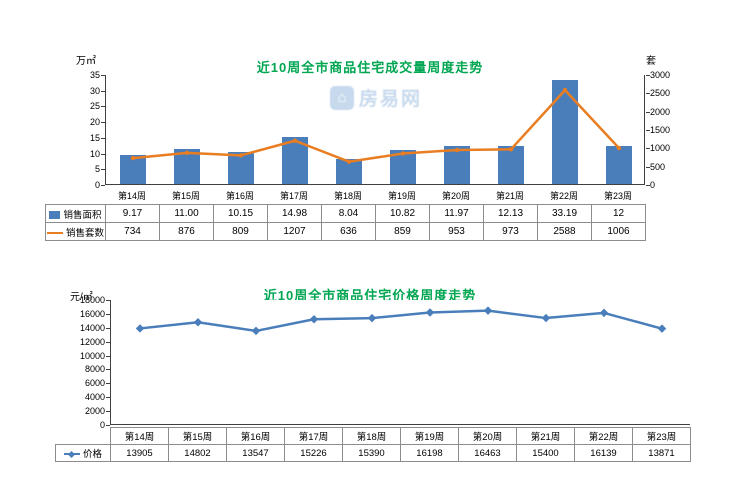 This screenshot has width=740, height=495. What do you see at coordinates (487, 436) in the screenshot?
I see `category-cell: 第20周` at bounding box center [487, 436].